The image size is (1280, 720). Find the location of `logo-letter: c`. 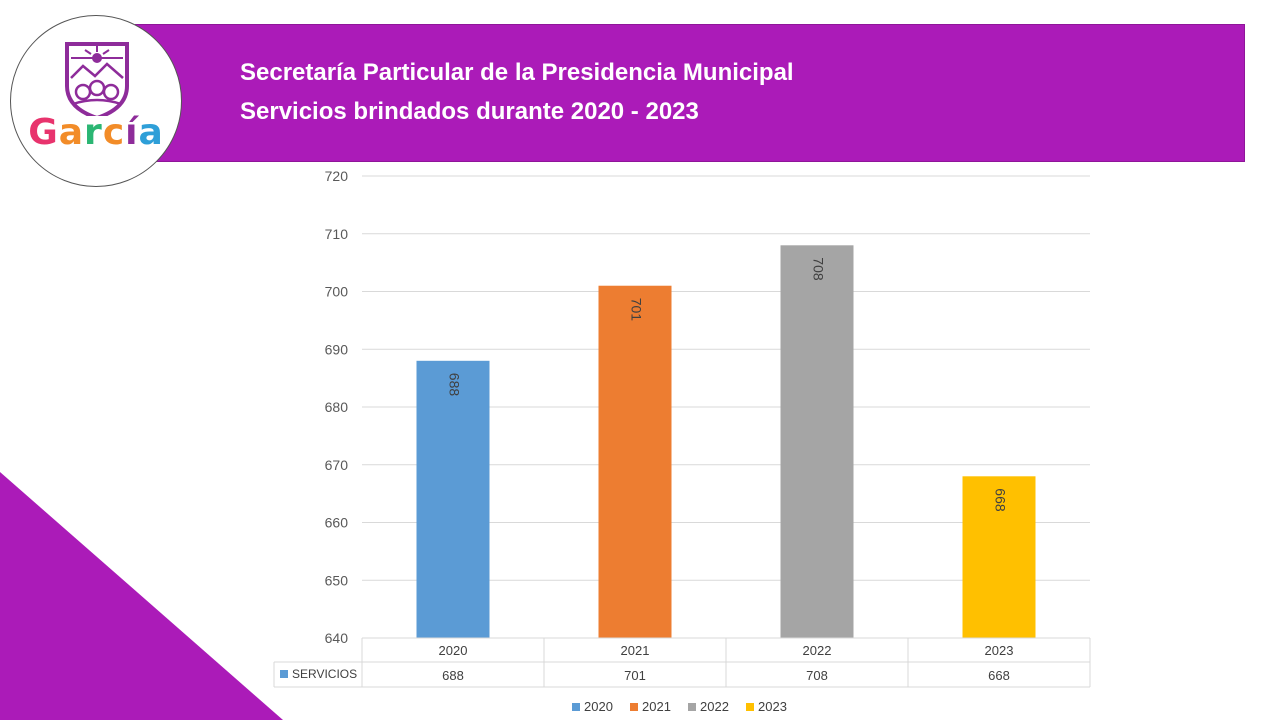

logo-letter: c is located at coordinates (114, 132).